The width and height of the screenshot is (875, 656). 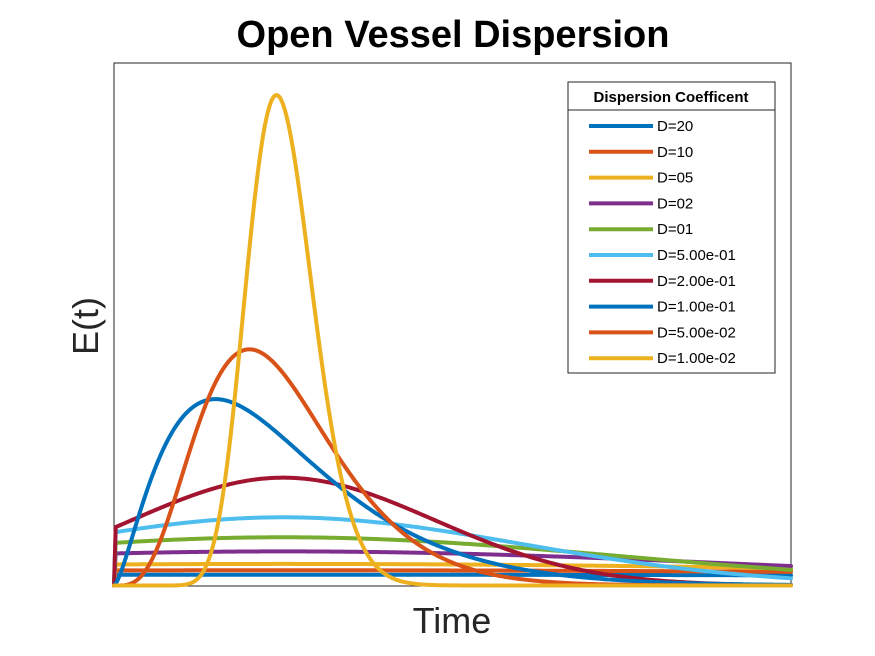 What do you see at coordinates (453, 35) in the screenshot?
I see `chart-title: Open Vessel Dispersion` at bounding box center [453, 35].